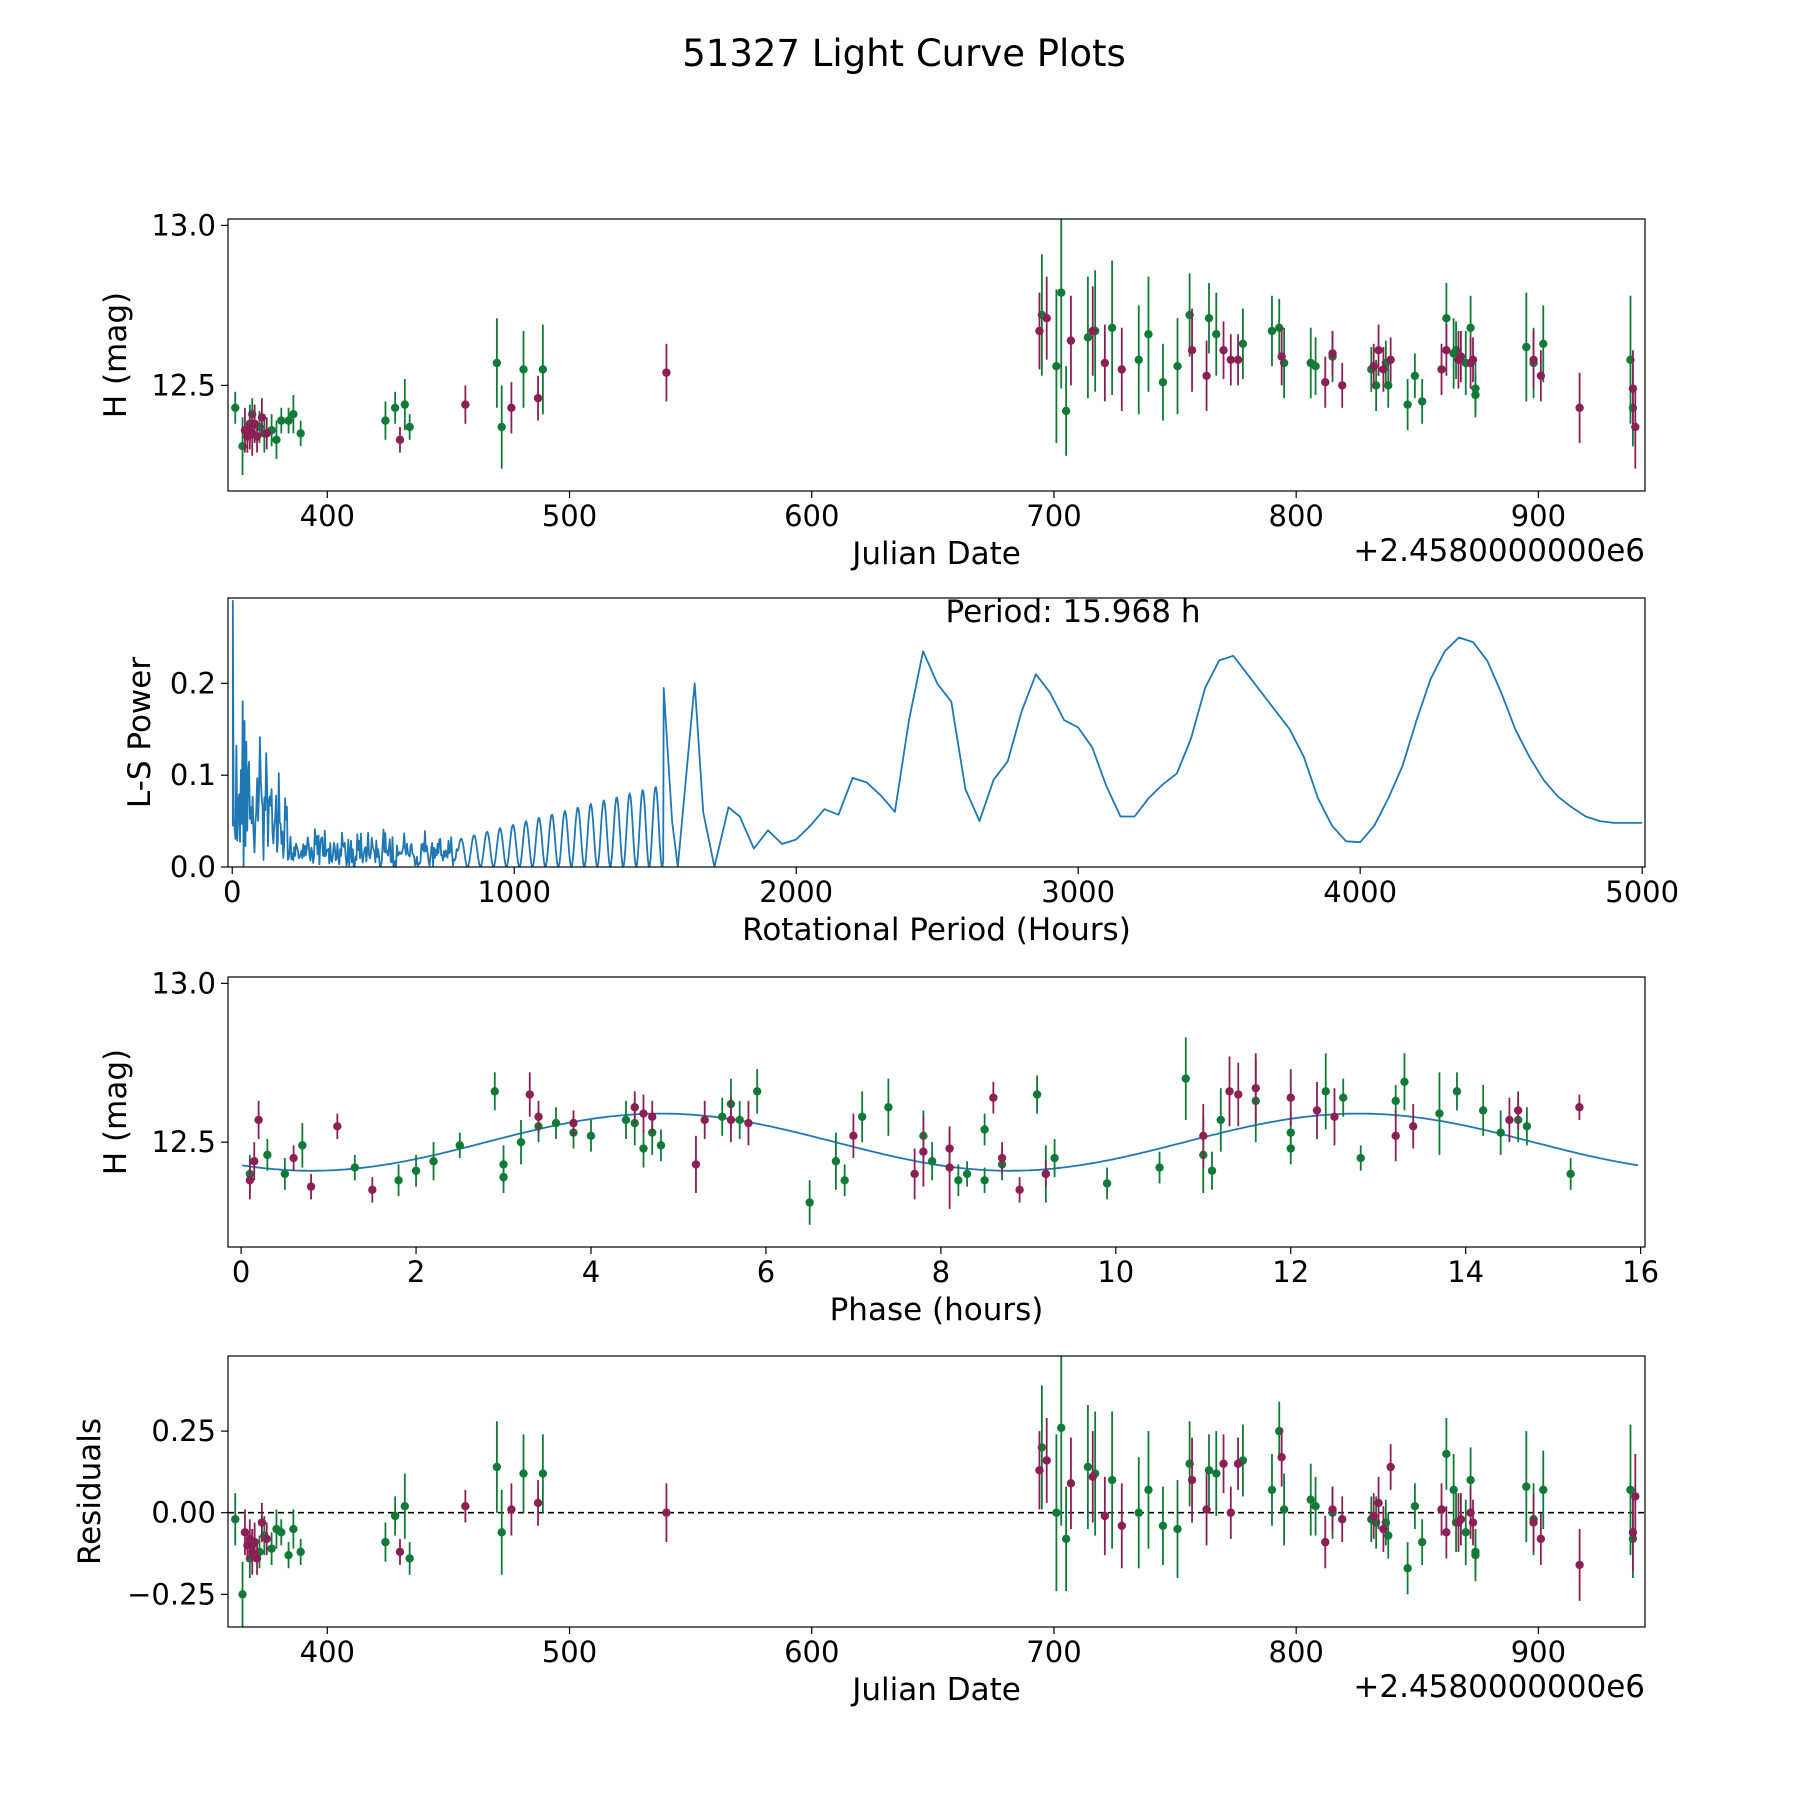 The image size is (1800, 1800). I want to click on phased-xtick-label: 10, so click(1115, 1272).